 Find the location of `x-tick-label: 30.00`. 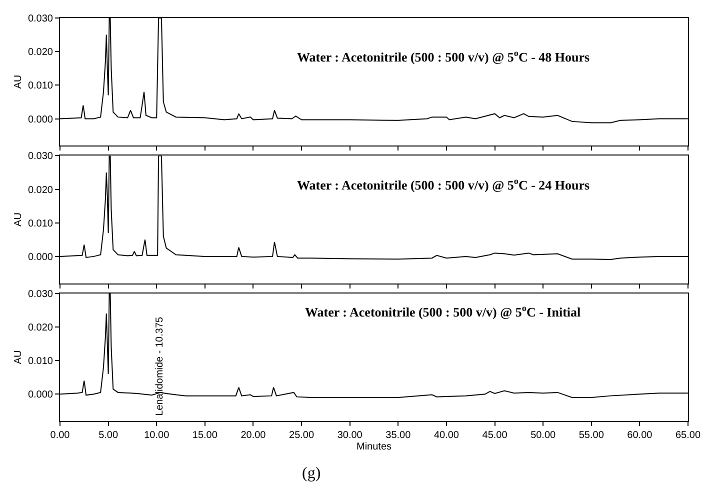

x-tick-label: 30.00 is located at coordinates (350, 435).